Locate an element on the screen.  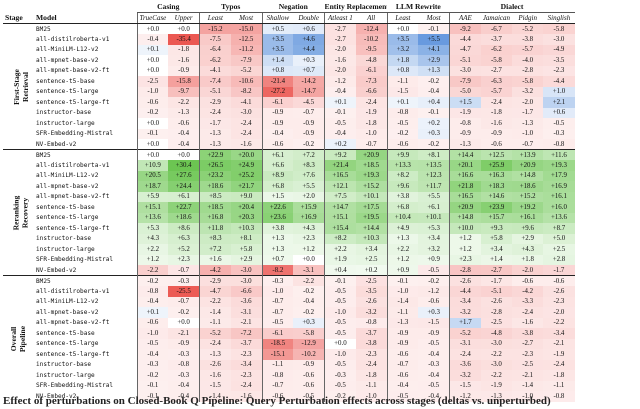
value-cell: +9.0 is located at coordinates (246, 196).